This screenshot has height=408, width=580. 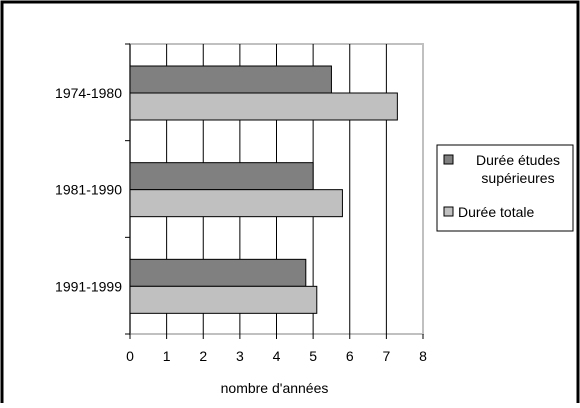 What do you see at coordinates (88, 190) in the screenshot?
I see `category-label: 1981-1990` at bounding box center [88, 190].